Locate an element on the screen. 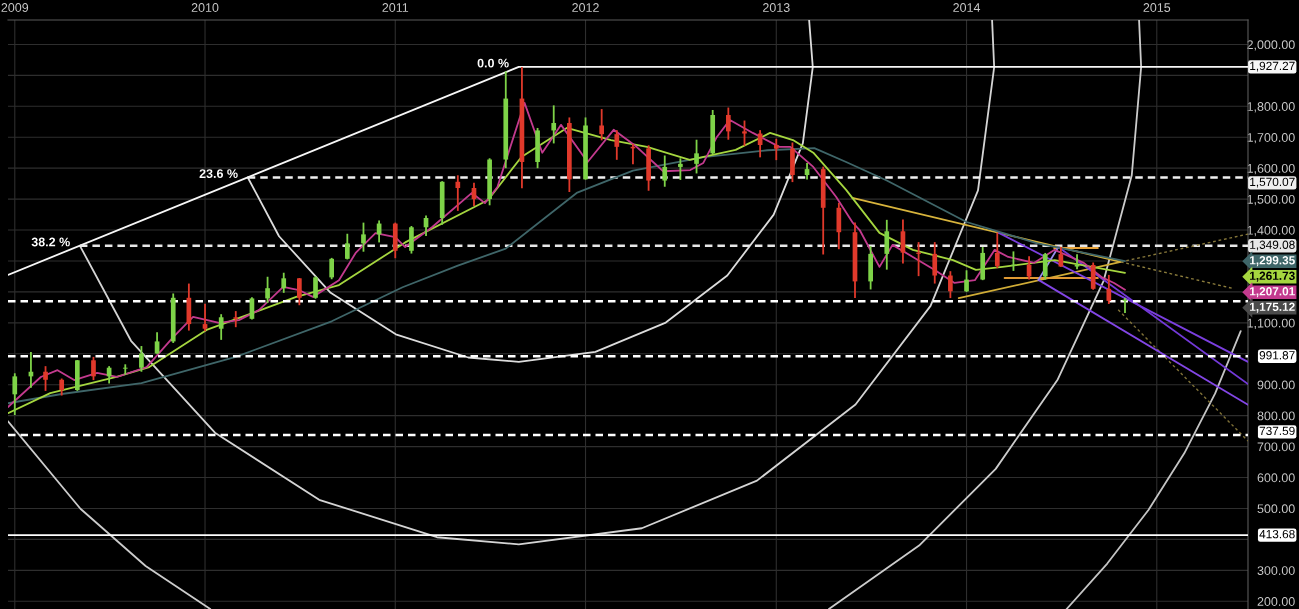 The image size is (1299, 609). x-tick-label: 2014 is located at coordinates (967, 7).